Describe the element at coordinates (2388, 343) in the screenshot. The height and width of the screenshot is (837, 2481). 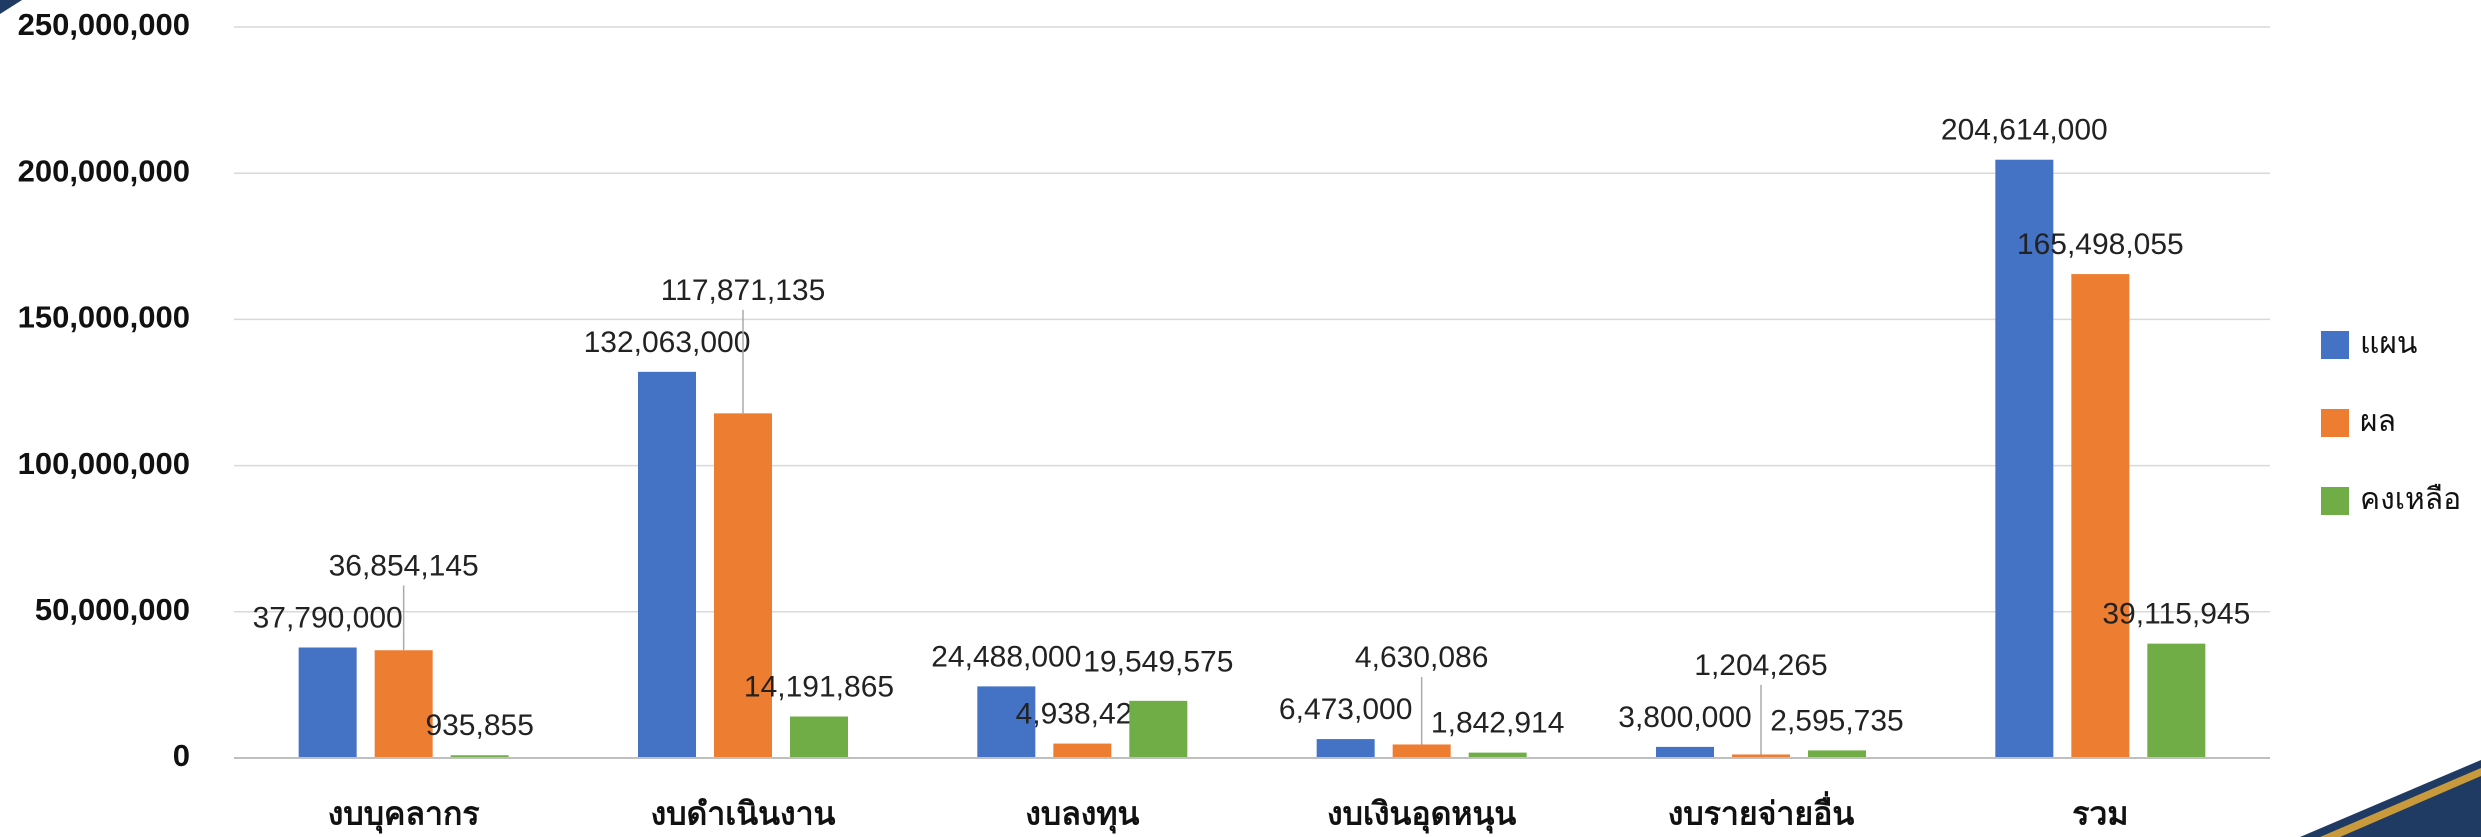
I see `legend-label: แผน` at that location.